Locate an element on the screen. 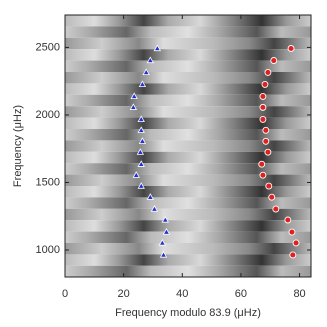 Image resolution: width=327 pixels, height=327 pixels. x-tick-label: 20 is located at coordinates (124, 294).